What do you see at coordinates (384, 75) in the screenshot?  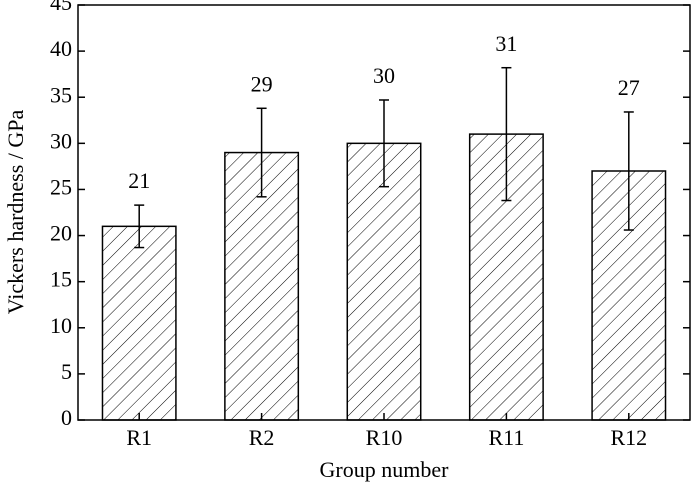 I see `data-label: 30` at bounding box center [384, 75].